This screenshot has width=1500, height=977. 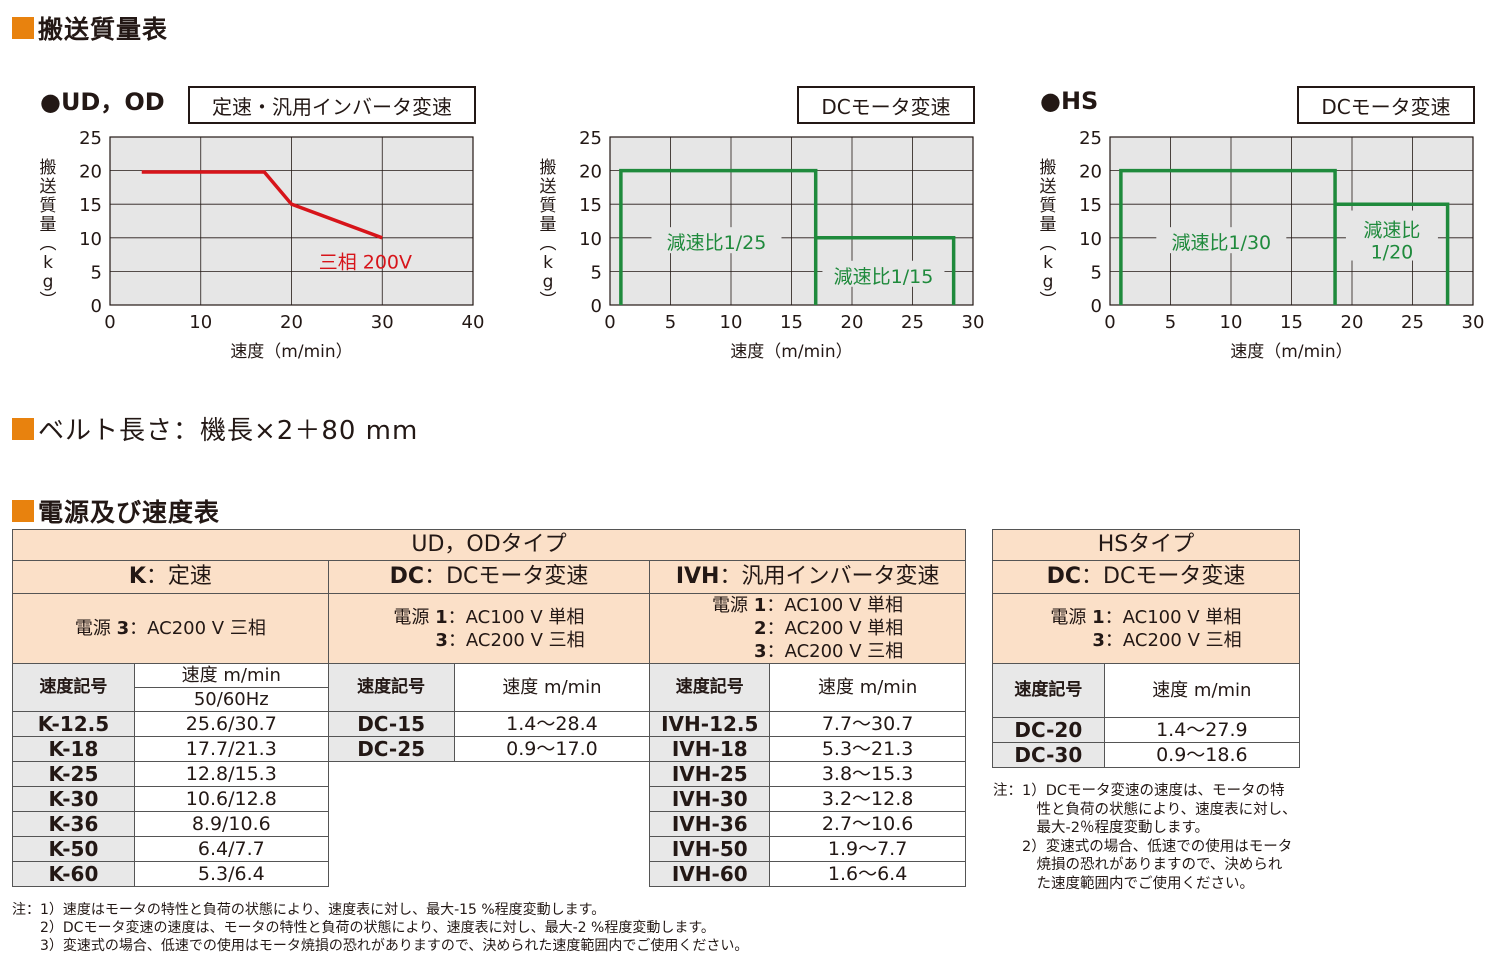 What do you see at coordinates (1098, 617) in the screenshot?
I see `hs-power-num: 1` at bounding box center [1098, 617].